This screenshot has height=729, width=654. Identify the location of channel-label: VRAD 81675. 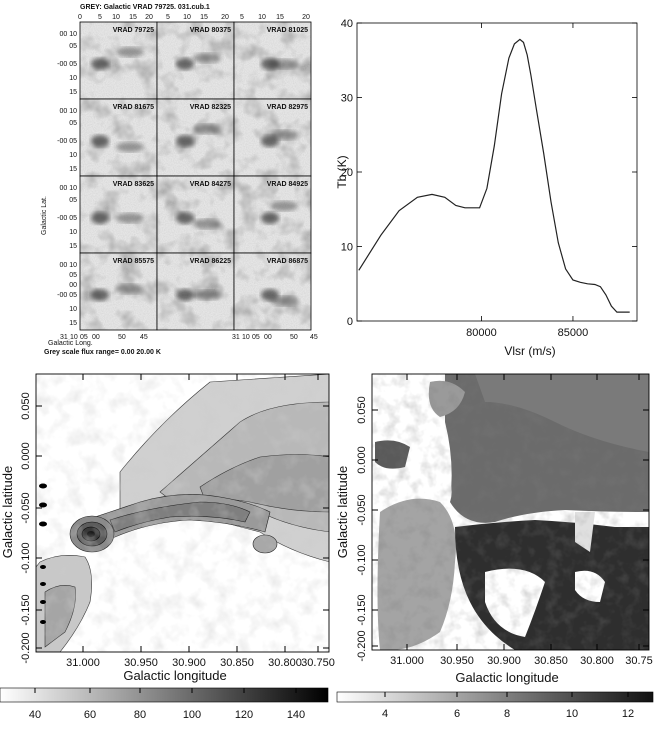
(133, 107).